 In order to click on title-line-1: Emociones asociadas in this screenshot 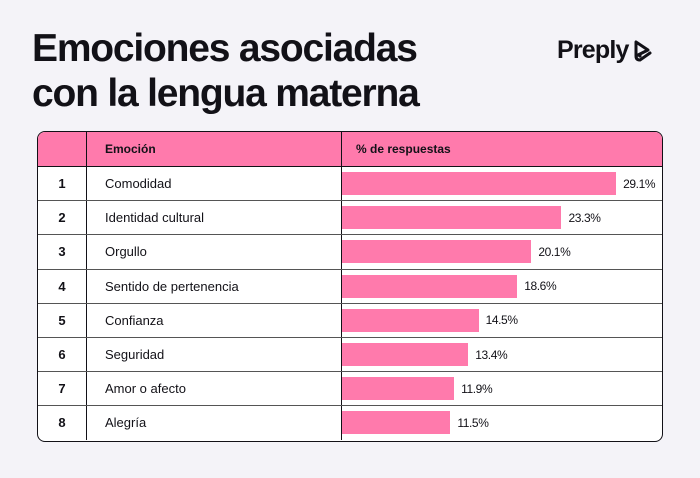, I will do `click(225, 48)`.